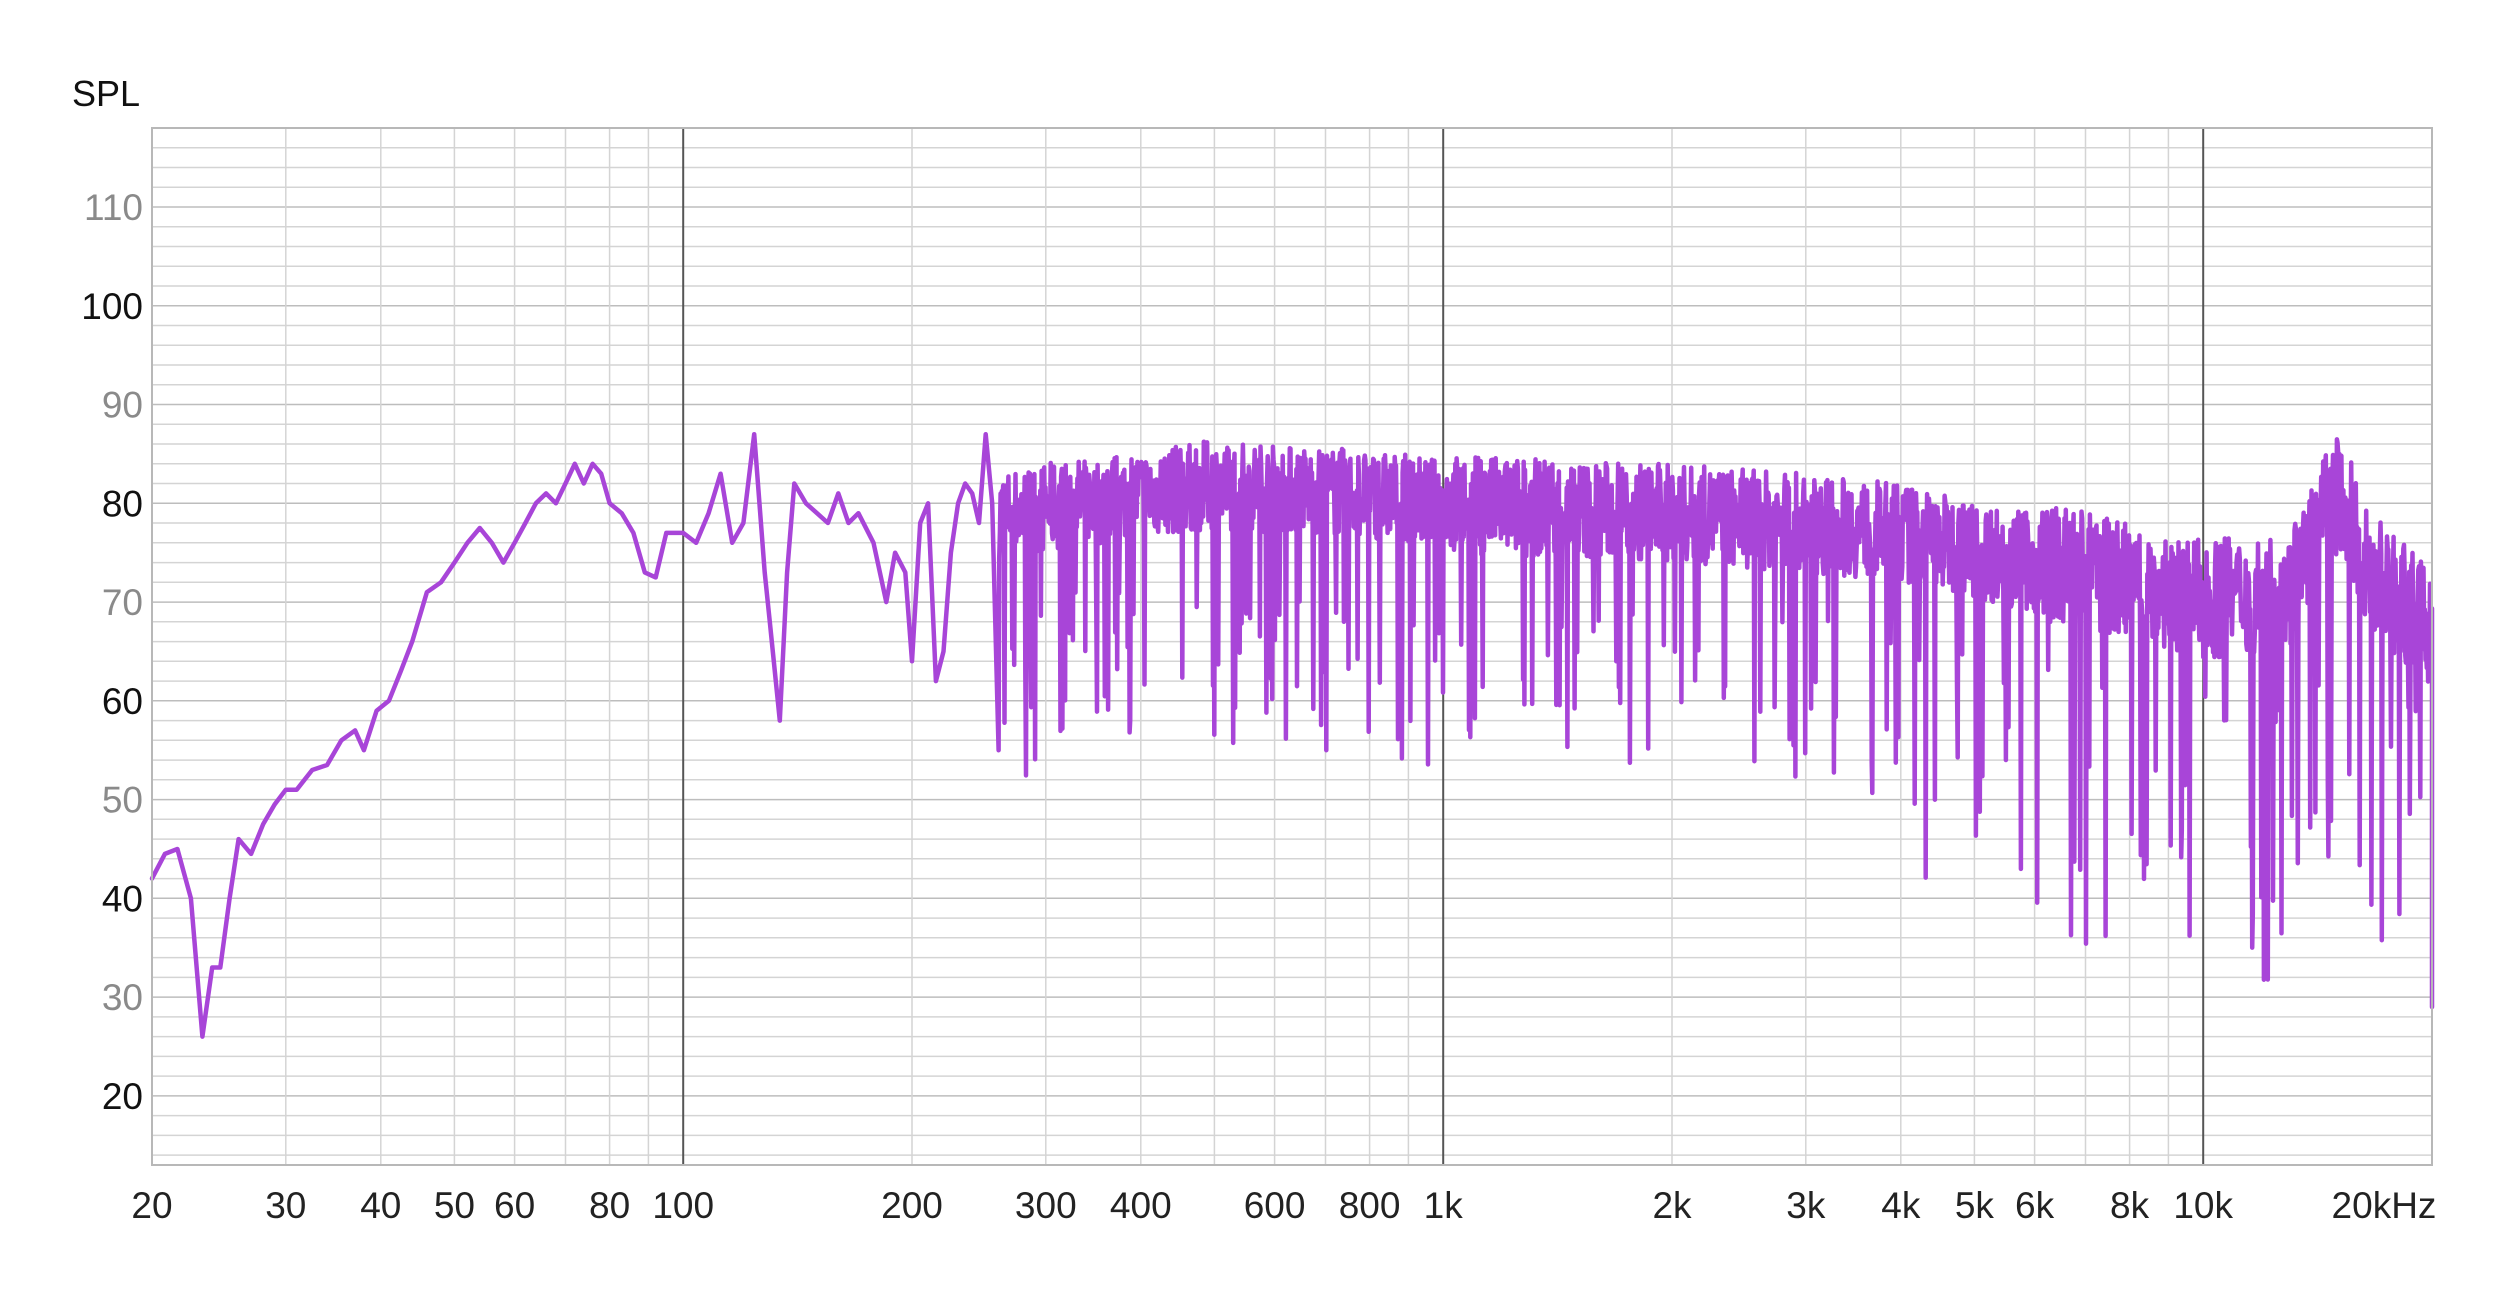  Describe the element at coordinates (122, 800) in the screenshot. I see `y-tick-label: 50` at that location.